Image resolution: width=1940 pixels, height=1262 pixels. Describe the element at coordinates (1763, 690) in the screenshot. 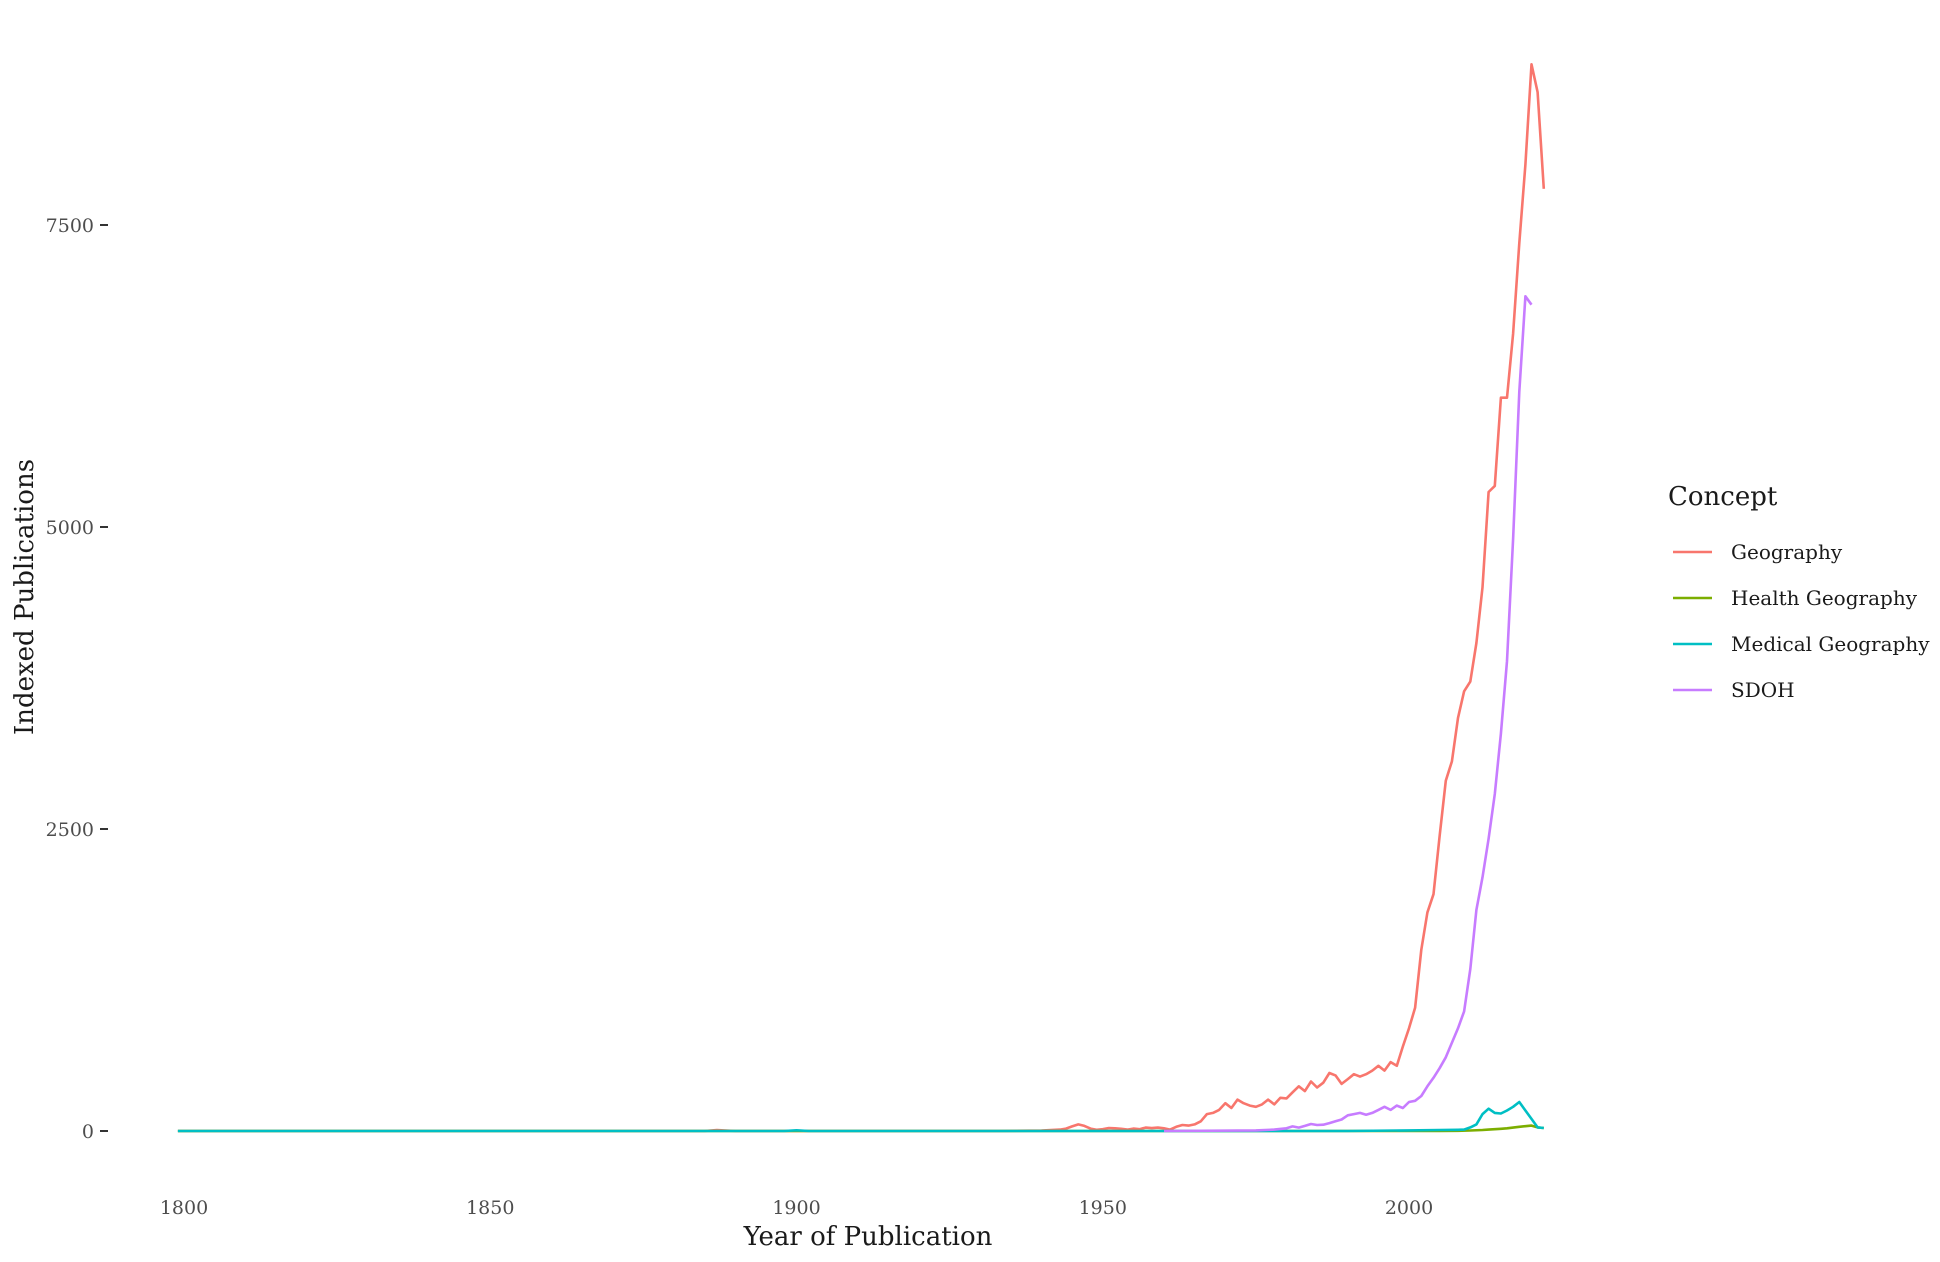

I see `legend-label: SDOH` at that location.